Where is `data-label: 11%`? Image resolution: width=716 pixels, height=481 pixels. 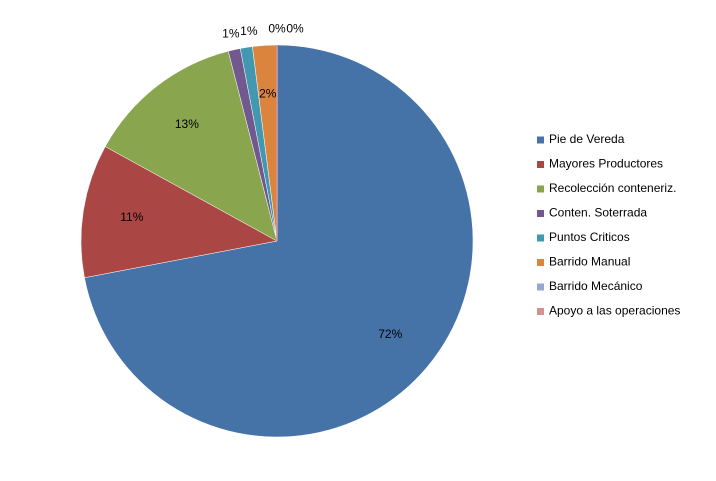 data-label: 11% is located at coordinates (131, 217).